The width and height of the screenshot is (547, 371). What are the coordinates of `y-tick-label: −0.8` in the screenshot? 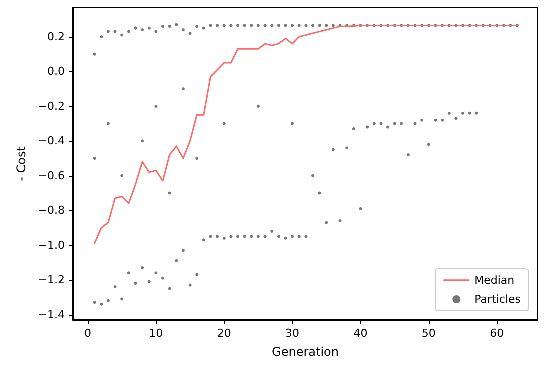 It's located at (51, 211).